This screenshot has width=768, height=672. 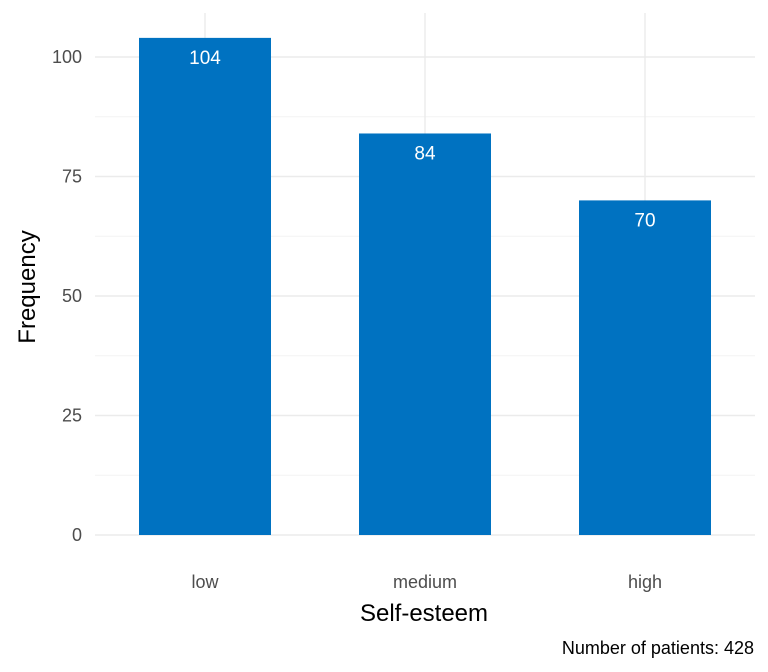 I want to click on bar-medium, so click(x=425, y=334).